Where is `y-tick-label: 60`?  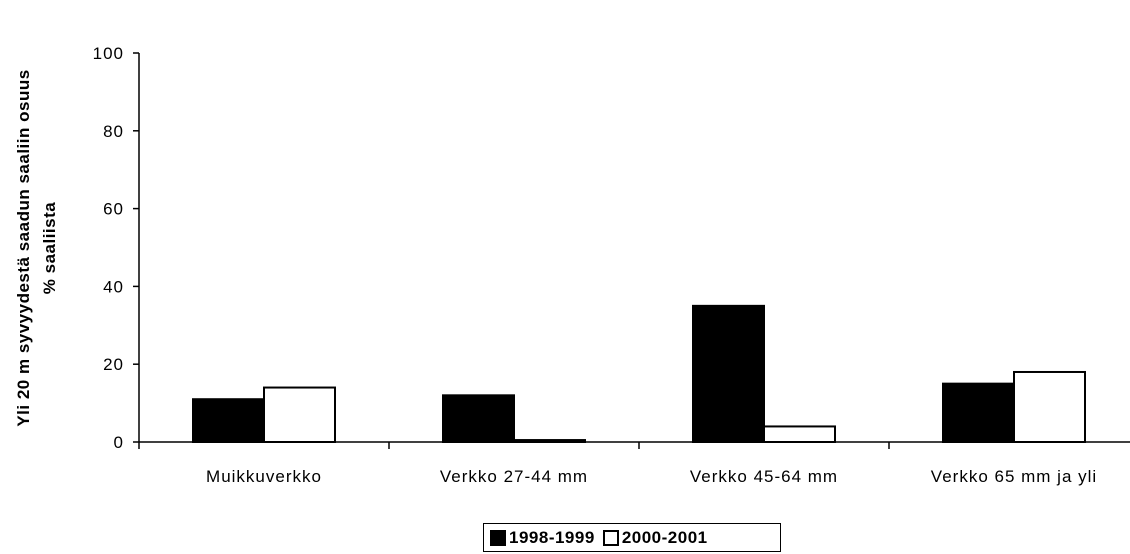 y-tick-label: 60 is located at coordinates (113, 209).